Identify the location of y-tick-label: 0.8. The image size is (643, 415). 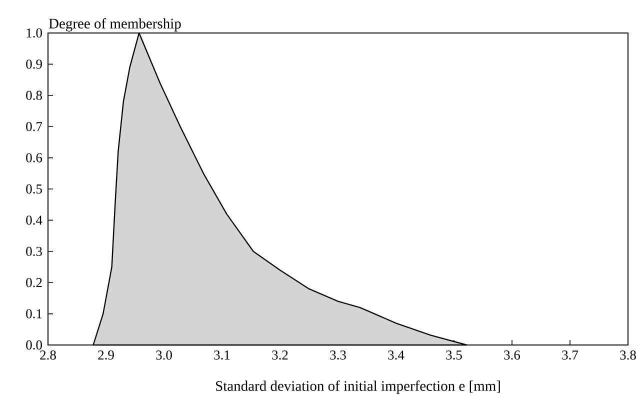
(34, 95).